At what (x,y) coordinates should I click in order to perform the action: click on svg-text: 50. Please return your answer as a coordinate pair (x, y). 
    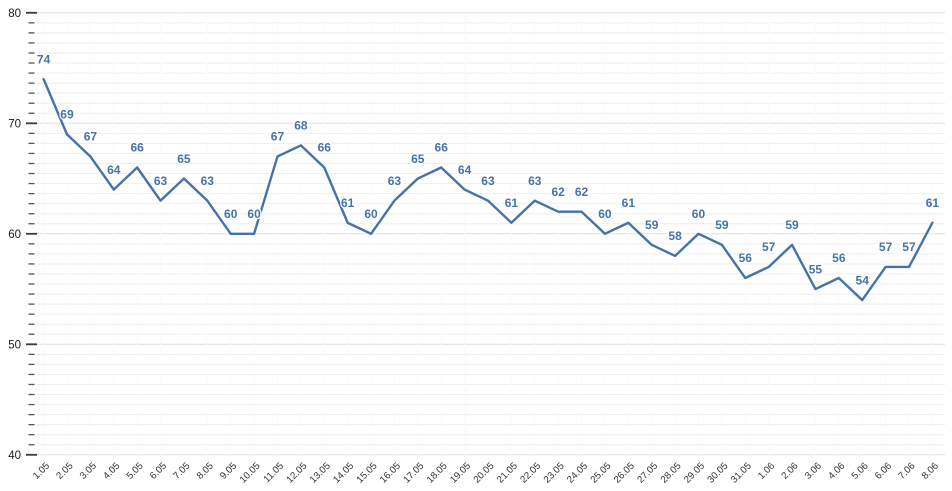
    Looking at the image, I should click on (14, 345).